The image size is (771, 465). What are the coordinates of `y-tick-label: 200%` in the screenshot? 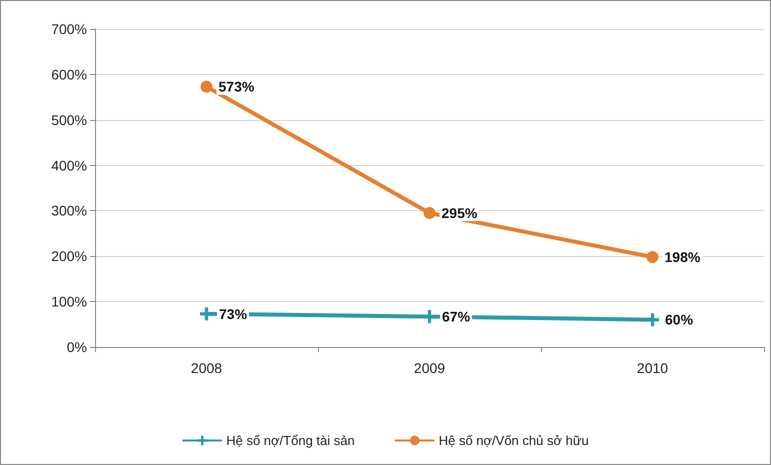 It's located at (69, 256).